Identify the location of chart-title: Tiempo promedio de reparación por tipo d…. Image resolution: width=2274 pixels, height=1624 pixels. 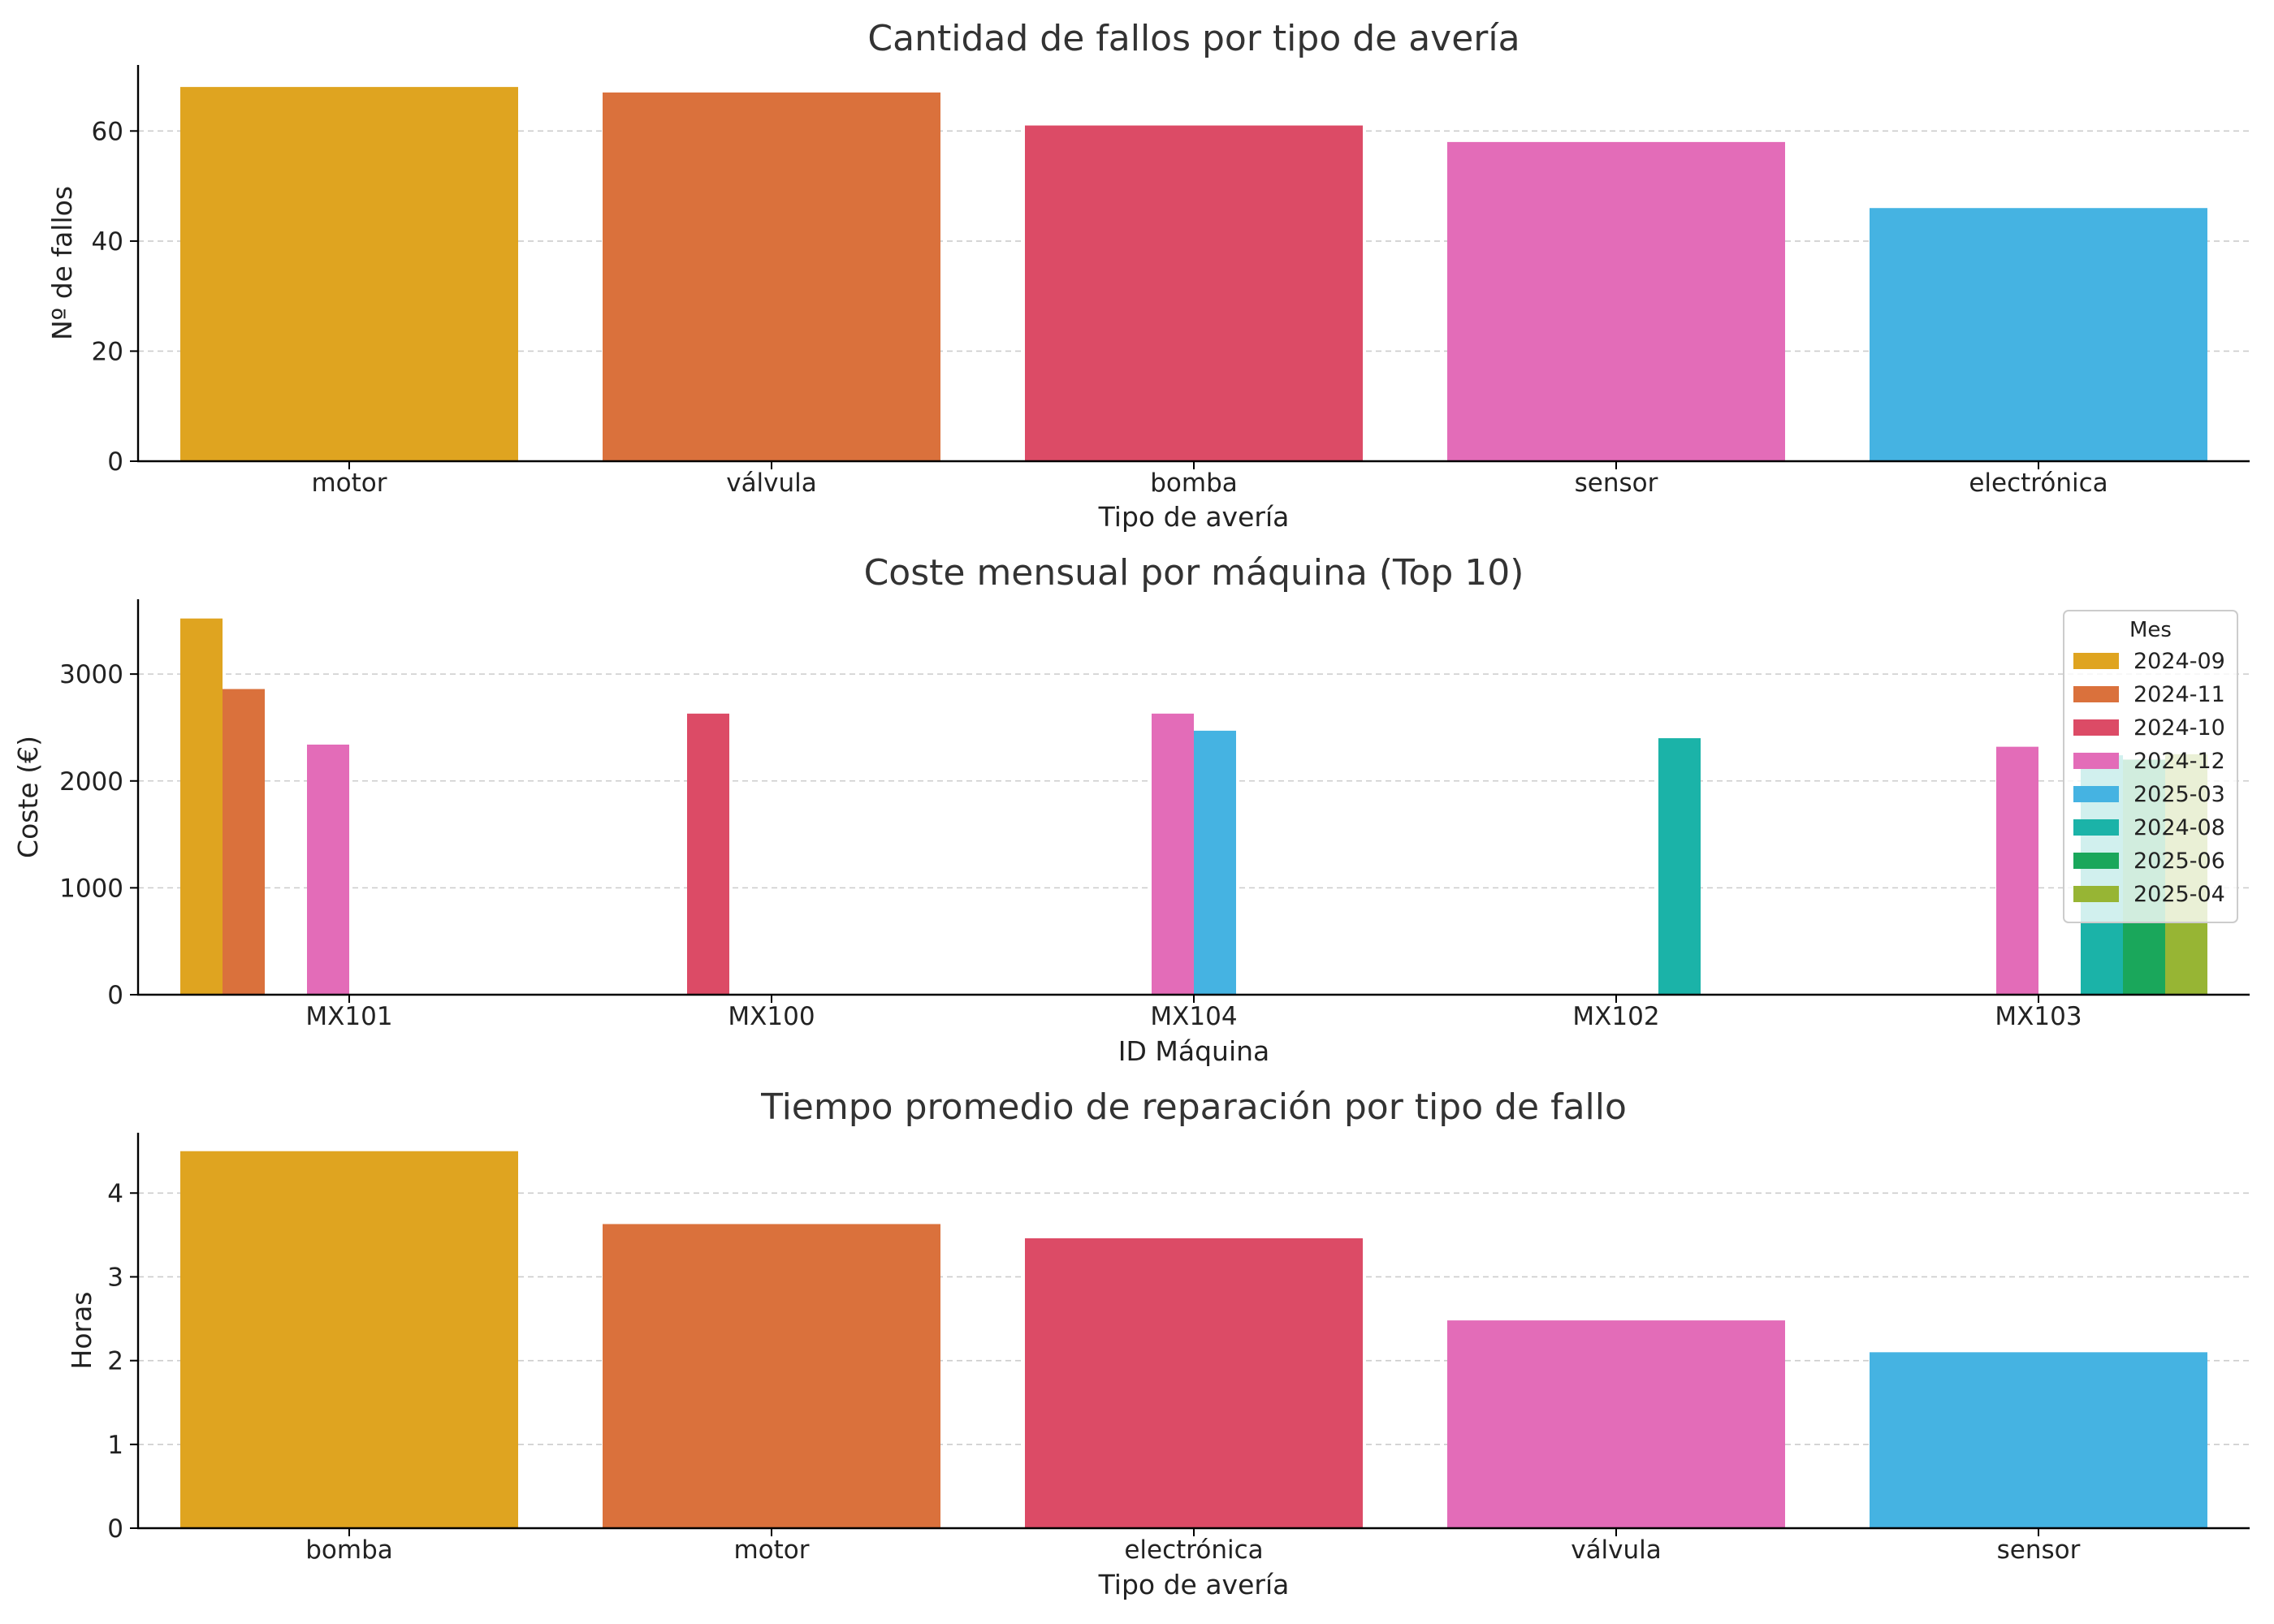
(1193, 1107).